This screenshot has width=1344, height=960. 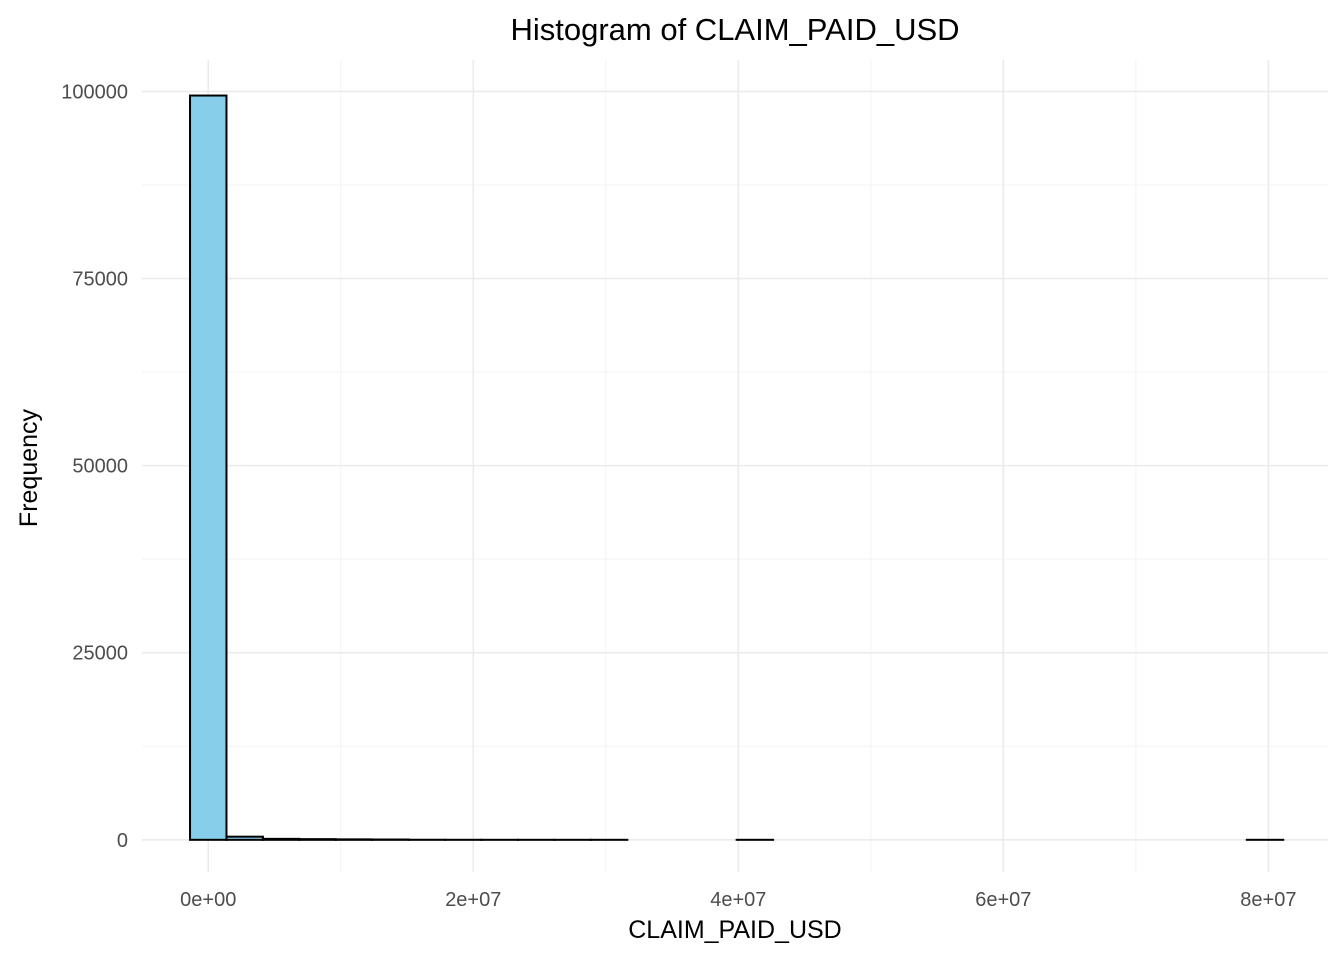 I want to click on y-tick-label-0: 0, so click(x=122, y=841).